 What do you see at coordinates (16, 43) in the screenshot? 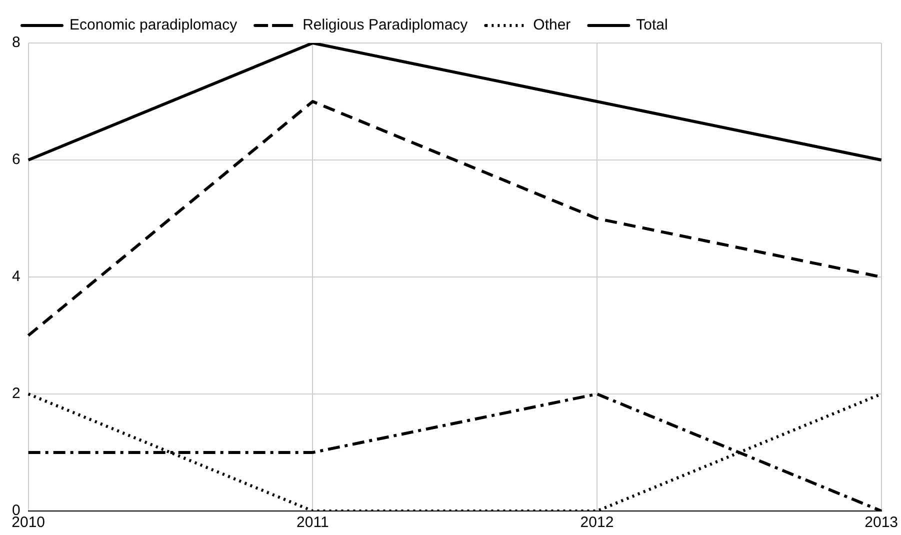
I see `y-tick-label: 8` at bounding box center [16, 43].